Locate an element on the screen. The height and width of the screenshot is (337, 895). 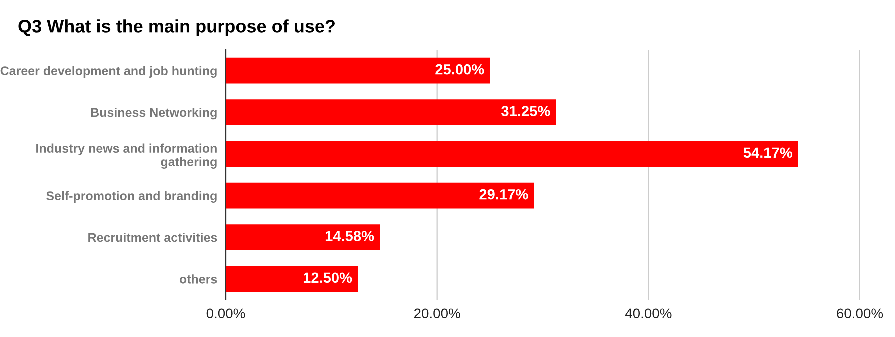
x-tick-label: 40.00% is located at coordinates (648, 313).